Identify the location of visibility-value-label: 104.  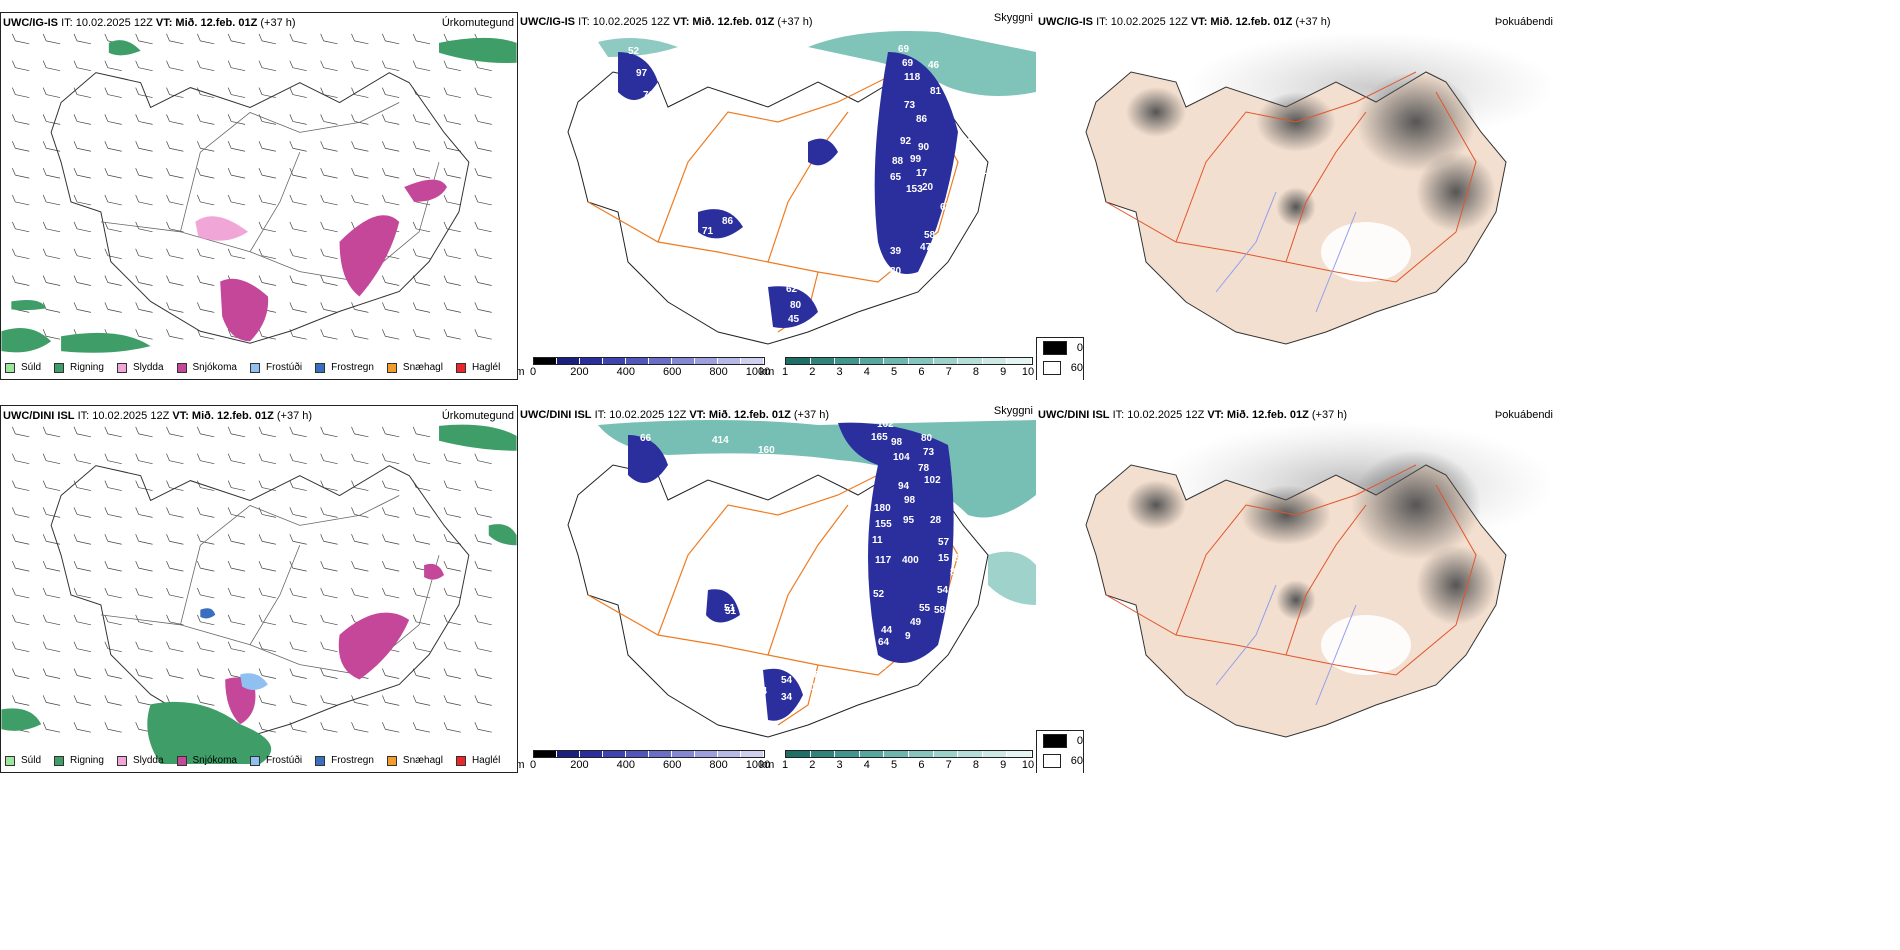
(812, 687).